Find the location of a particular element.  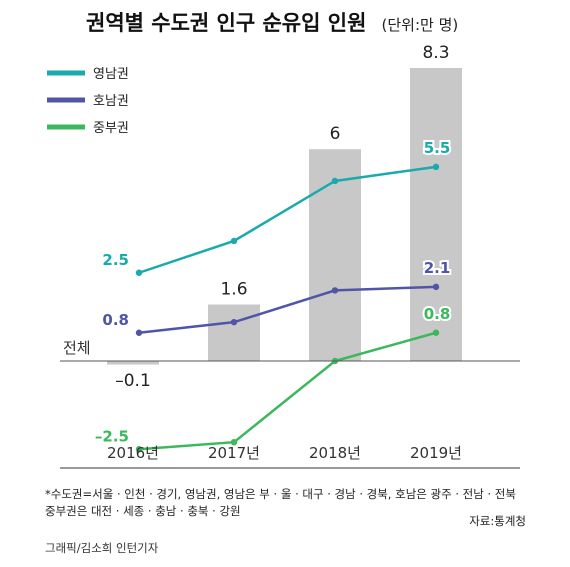

bar-value-label: 1.6 is located at coordinates (233, 290).